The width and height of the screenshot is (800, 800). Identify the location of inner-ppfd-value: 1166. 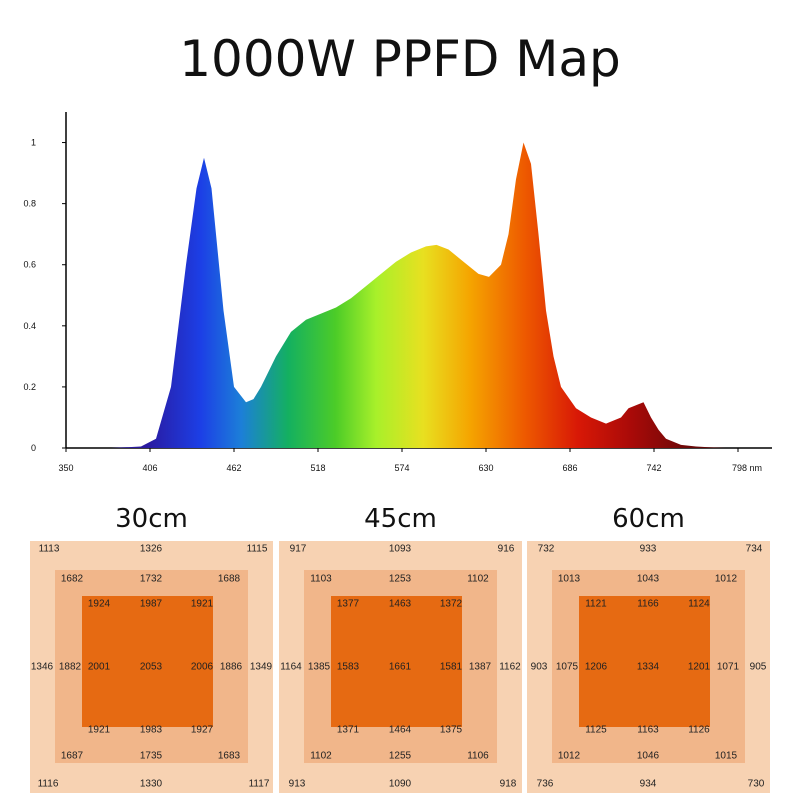
(648, 604).